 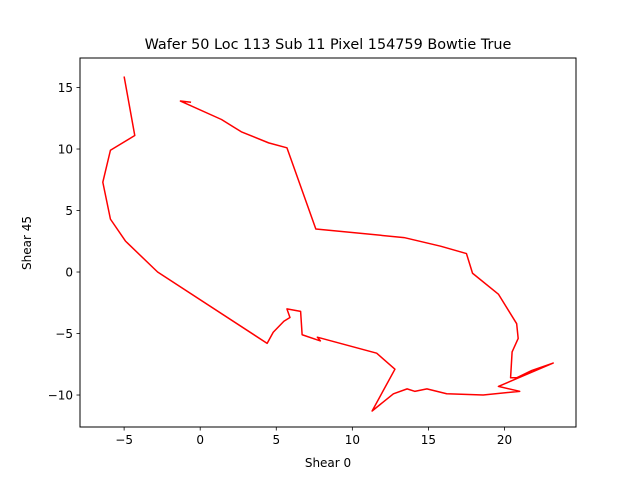 I want to click on y-tick-label: 10, so click(x=65, y=150).